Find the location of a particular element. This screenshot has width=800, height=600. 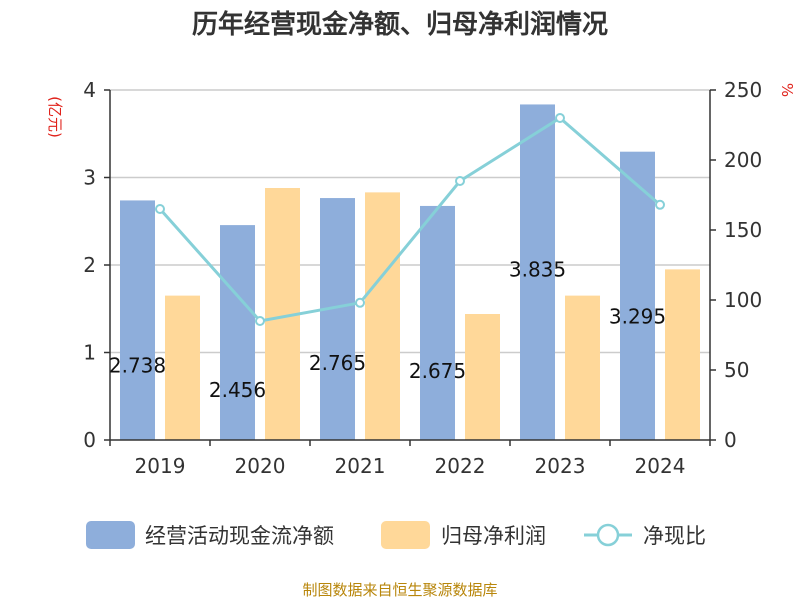

right-axis-tick-label: 150 is located at coordinates (743, 230).